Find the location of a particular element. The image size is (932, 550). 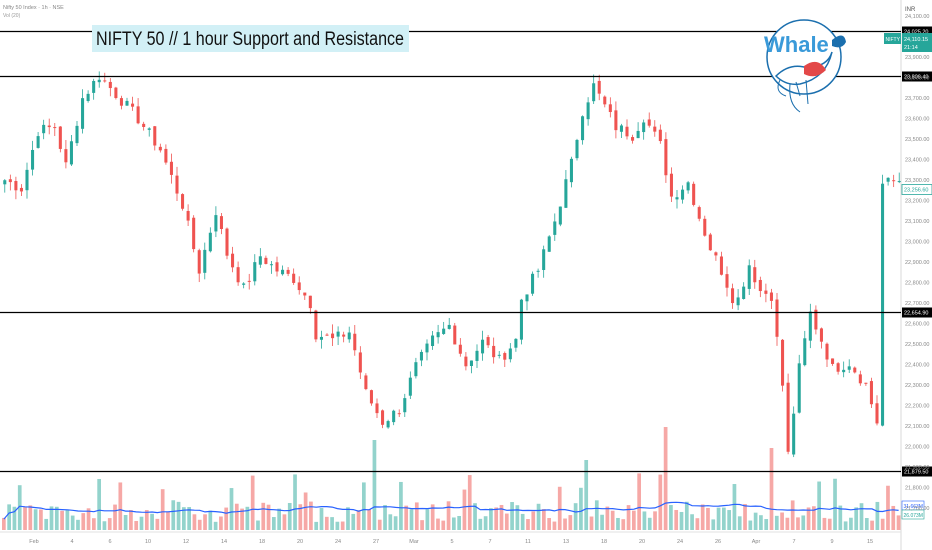

symbol-tag-box is located at coordinates (892, 38).